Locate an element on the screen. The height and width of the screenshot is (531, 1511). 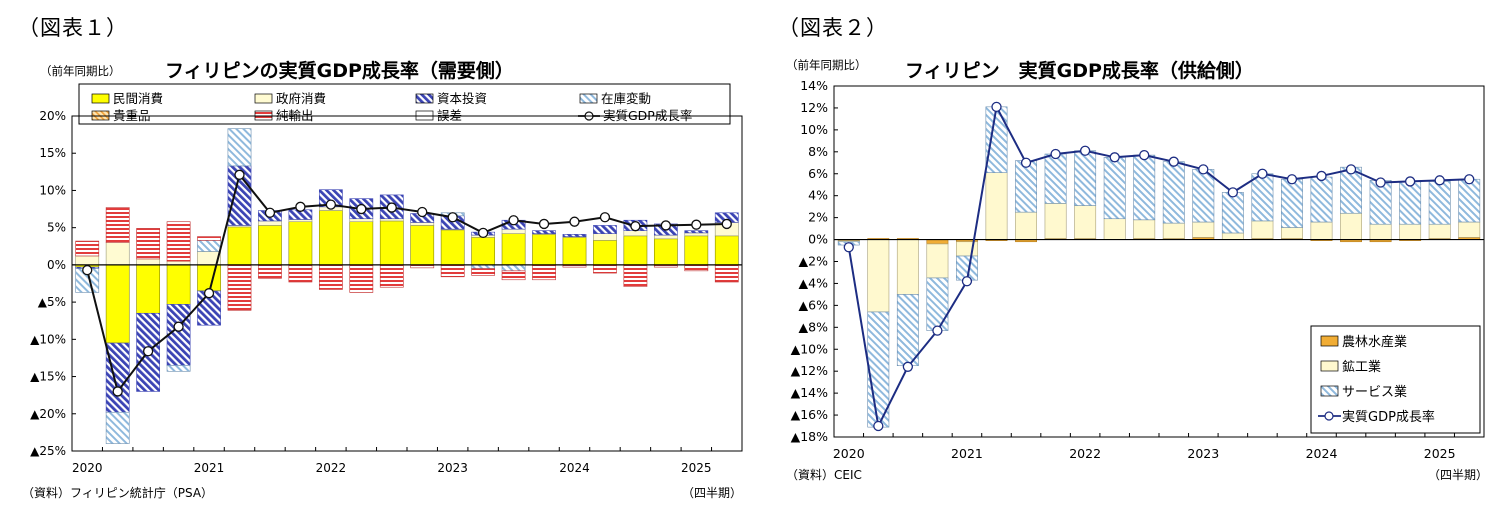
fig2-gdp-point-2021Q1 is located at coordinates (967, 281).